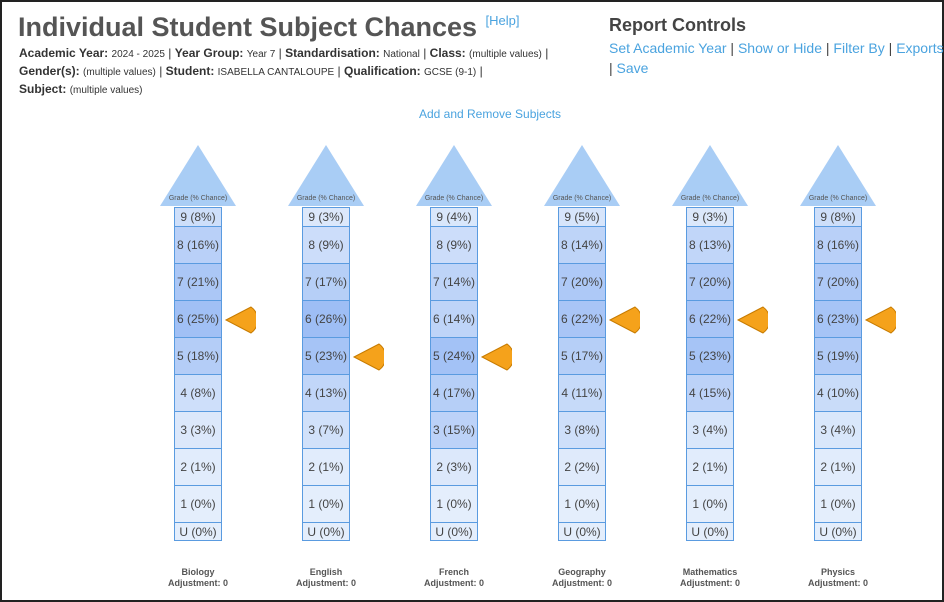 This screenshot has width=944, height=602. What do you see at coordinates (668, 48) in the screenshot?
I see `set-academic-year-link: Set Academic Year` at bounding box center [668, 48].